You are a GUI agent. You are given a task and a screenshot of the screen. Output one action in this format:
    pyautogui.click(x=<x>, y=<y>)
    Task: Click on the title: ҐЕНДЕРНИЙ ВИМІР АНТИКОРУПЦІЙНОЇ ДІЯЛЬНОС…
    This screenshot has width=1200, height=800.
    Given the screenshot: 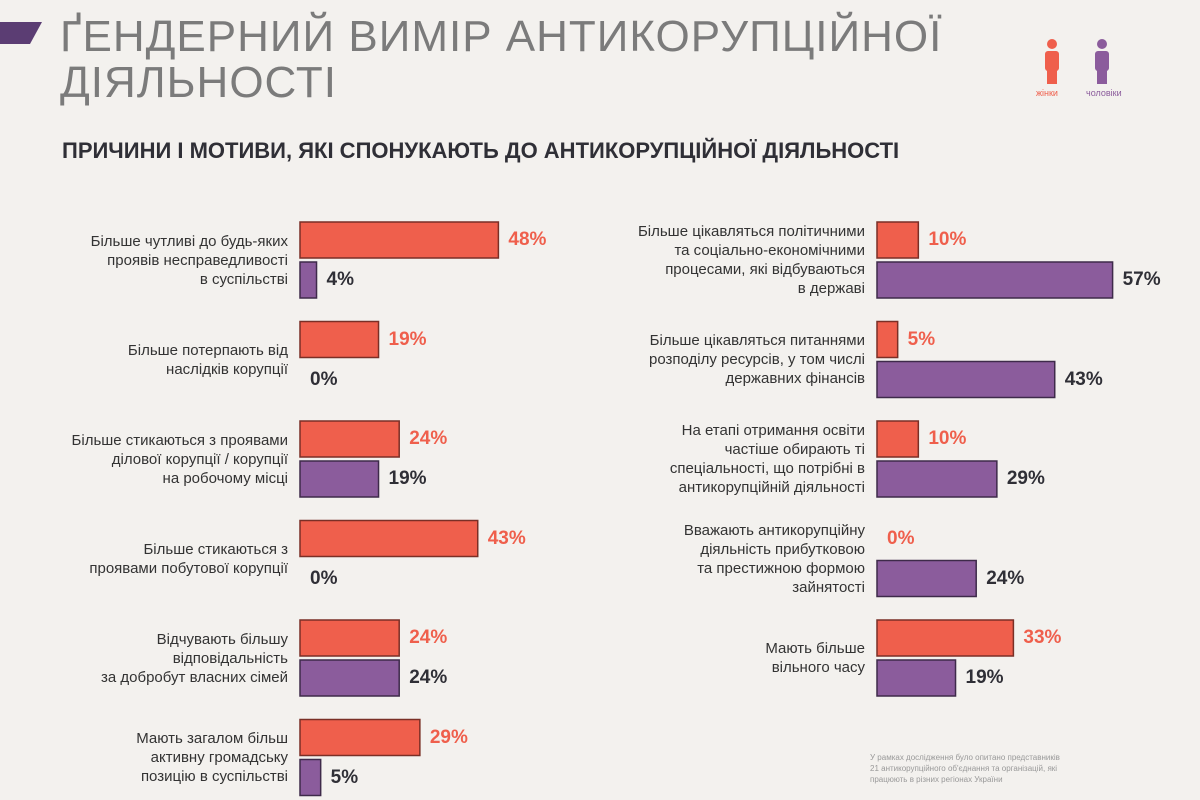 What is the action you would take?
    pyautogui.click(x=501, y=59)
    